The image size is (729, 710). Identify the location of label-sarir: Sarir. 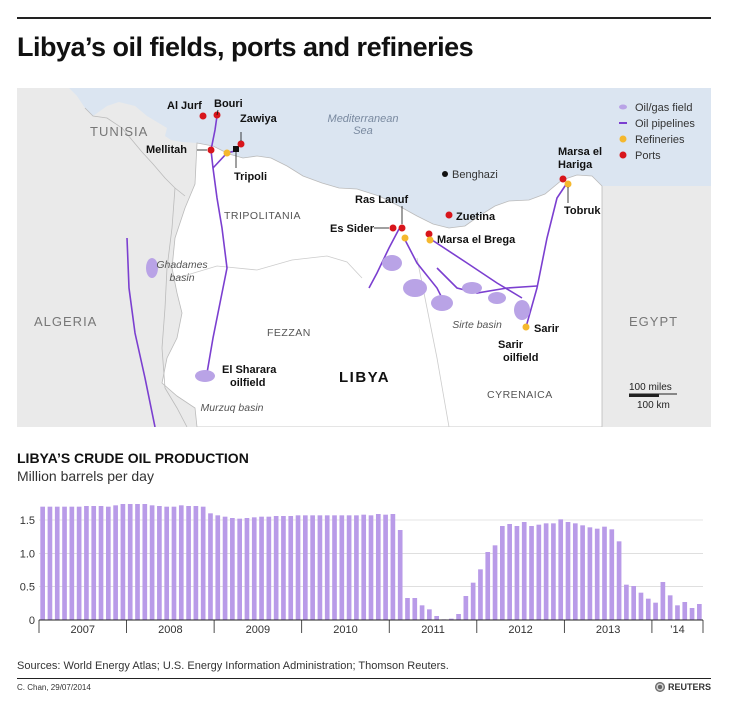
(547, 329).